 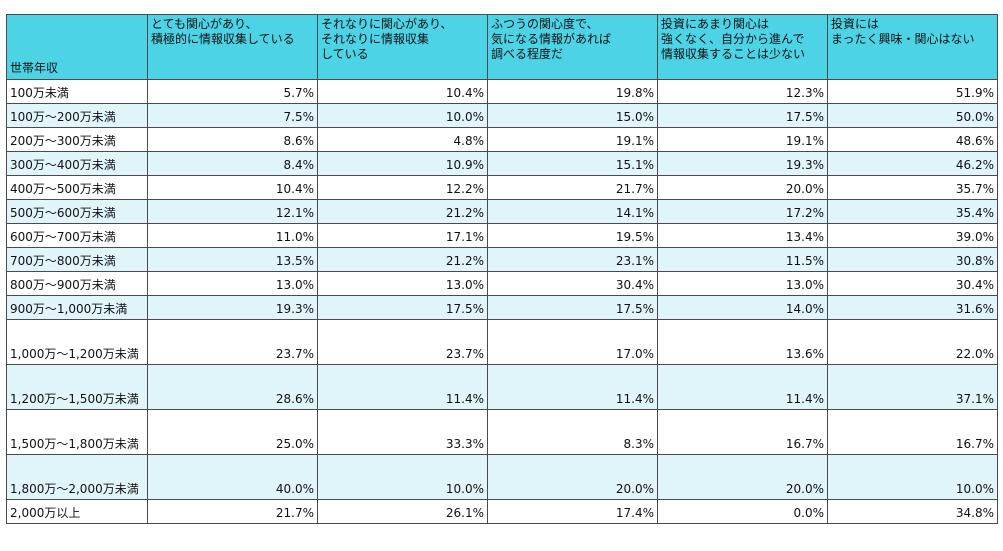 I want to click on table-row: 200万～300万未満 8.6% 4.8% 19.1% 19.1% 48.6%, so click(x=502, y=139).